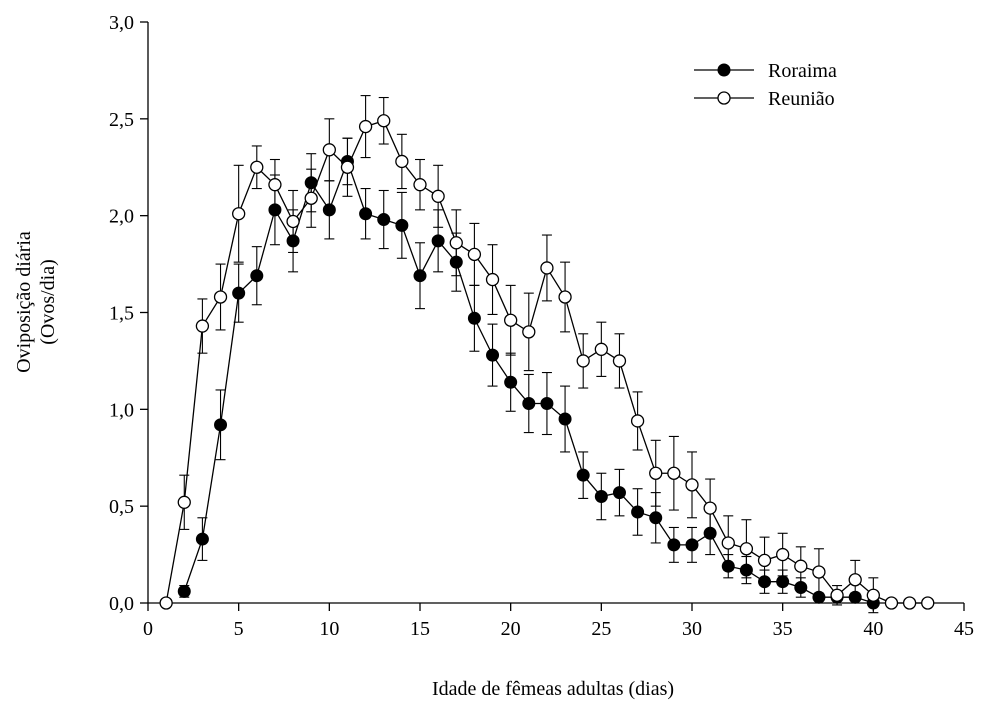 The height and width of the screenshot is (710, 982). I want to click on y-axis-label-line1: Oviposição diária, so click(24, 302).